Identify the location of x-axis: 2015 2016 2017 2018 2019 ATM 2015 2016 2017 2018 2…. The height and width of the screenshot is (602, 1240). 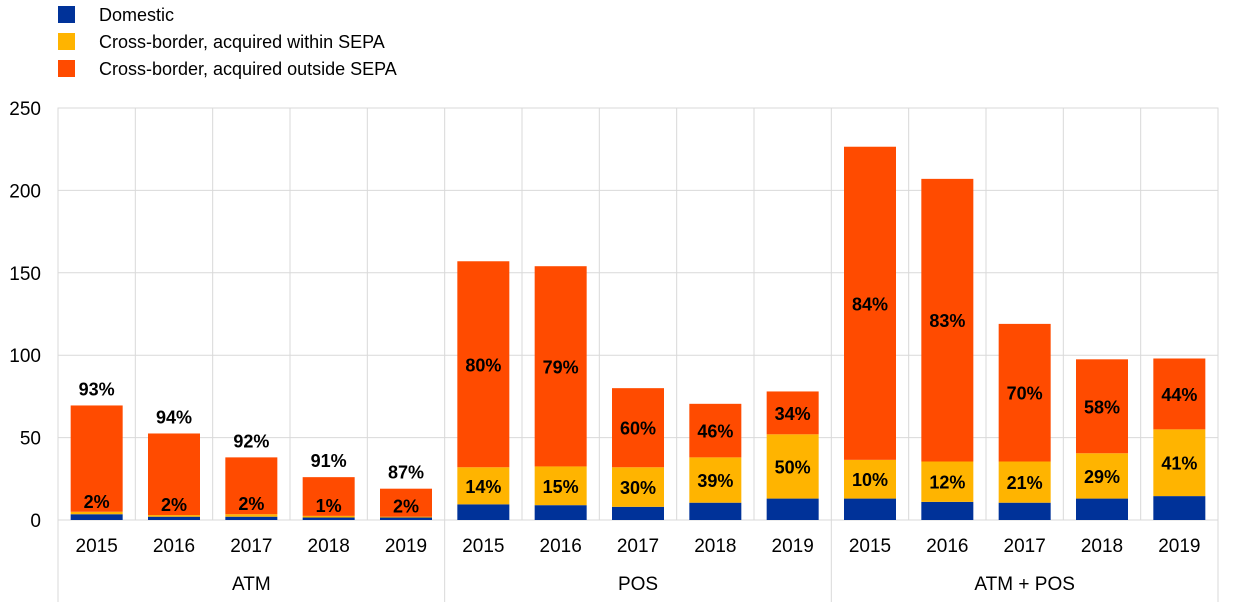
(638, 561).